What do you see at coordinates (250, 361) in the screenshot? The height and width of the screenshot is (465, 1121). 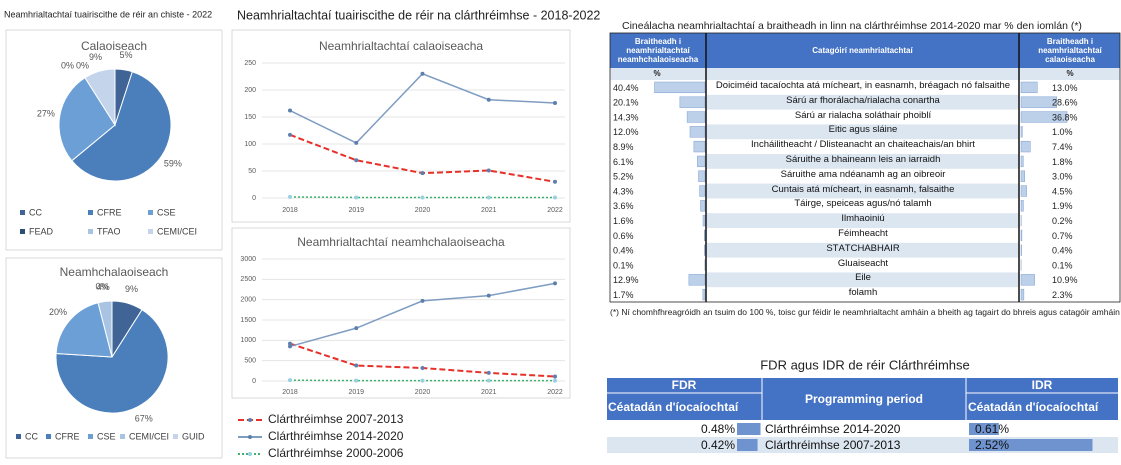 I see `y-tick-label: 500` at bounding box center [250, 361].